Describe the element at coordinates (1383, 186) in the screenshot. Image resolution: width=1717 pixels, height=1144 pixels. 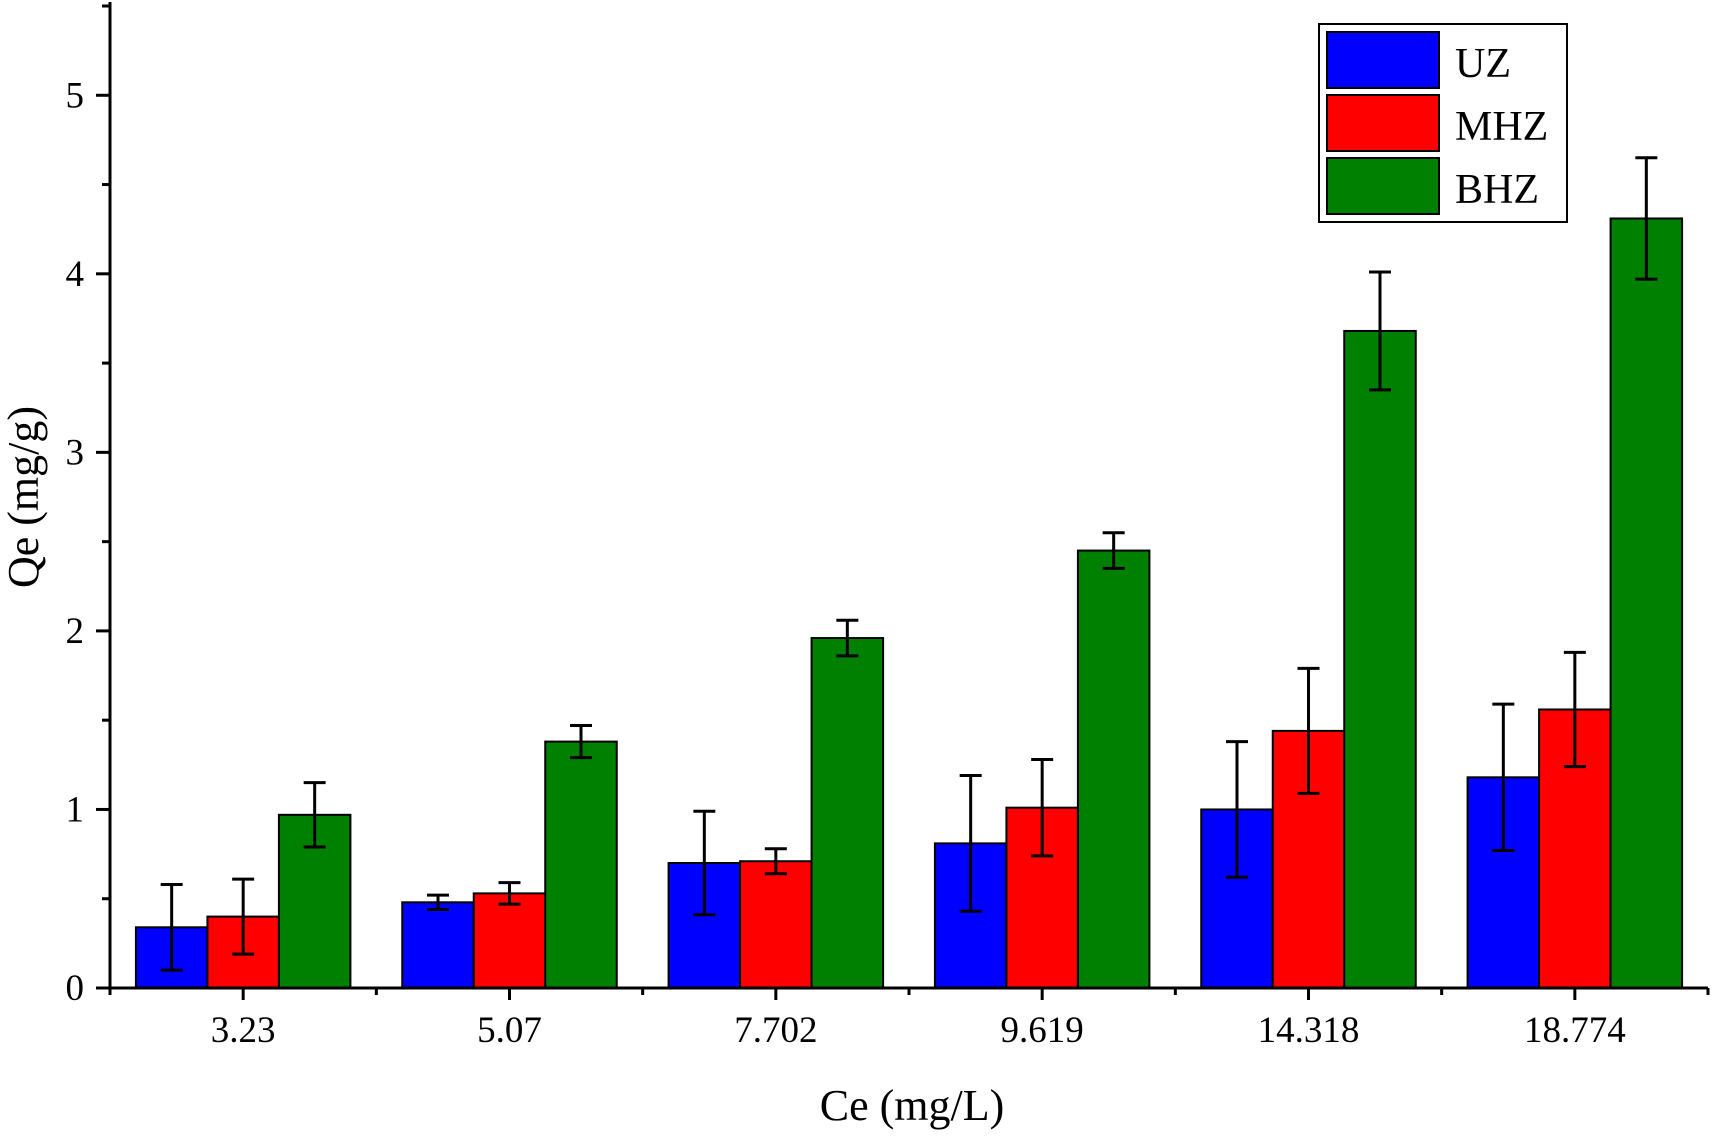
I see `legend-swatch-bhz` at that location.